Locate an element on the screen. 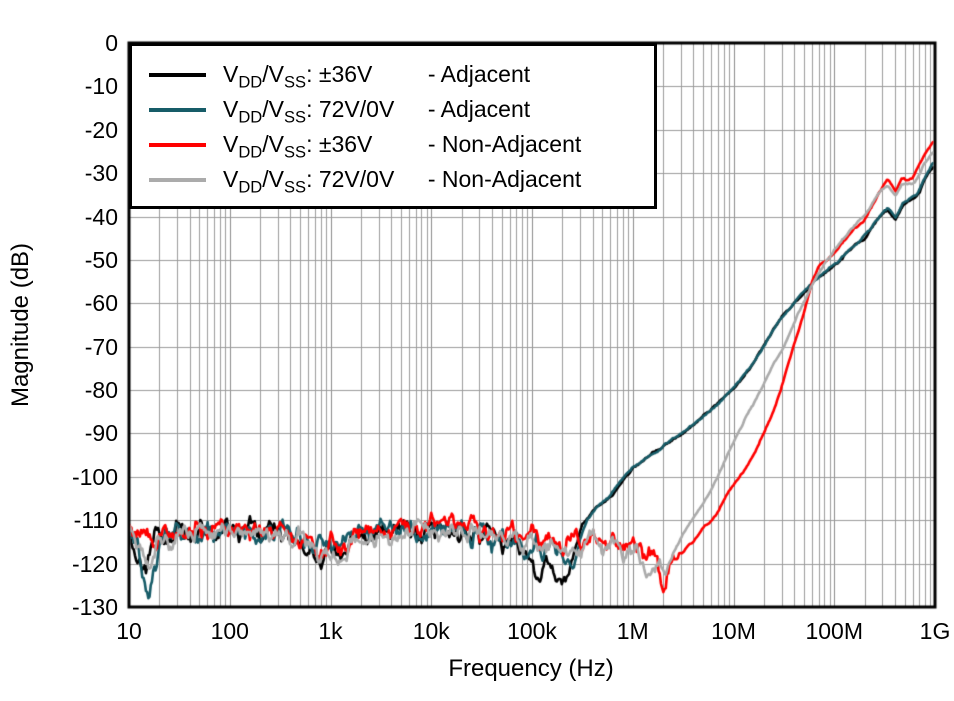 This screenshot has width=954, height=701. x-tick-label: 1G is located at coordinates (935, 631).